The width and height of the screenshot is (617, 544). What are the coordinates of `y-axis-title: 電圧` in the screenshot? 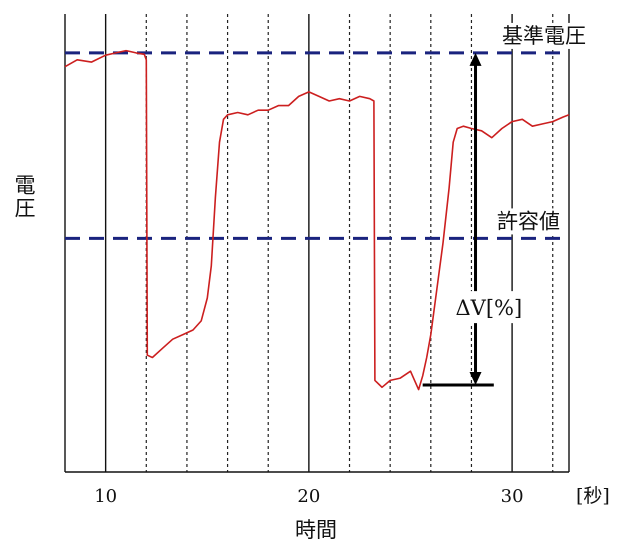 It's located at (24, 197).